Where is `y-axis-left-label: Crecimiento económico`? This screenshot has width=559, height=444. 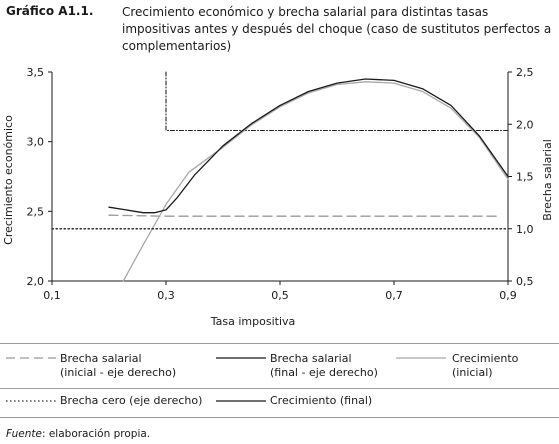 y-axis-left-label: Crecimiento económico is located at coordinates (8, 180).